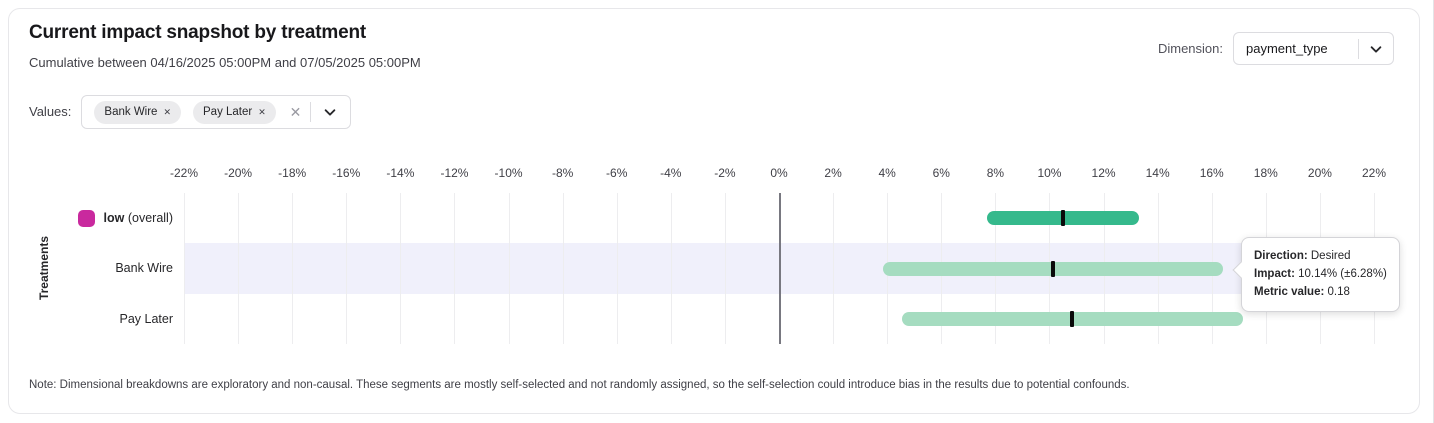 This screenshot has height=423, width=1434. Describe the element at coordinates (887, 173) in the screenshot. I see `x-axis-tick-label: 4%` at that location.